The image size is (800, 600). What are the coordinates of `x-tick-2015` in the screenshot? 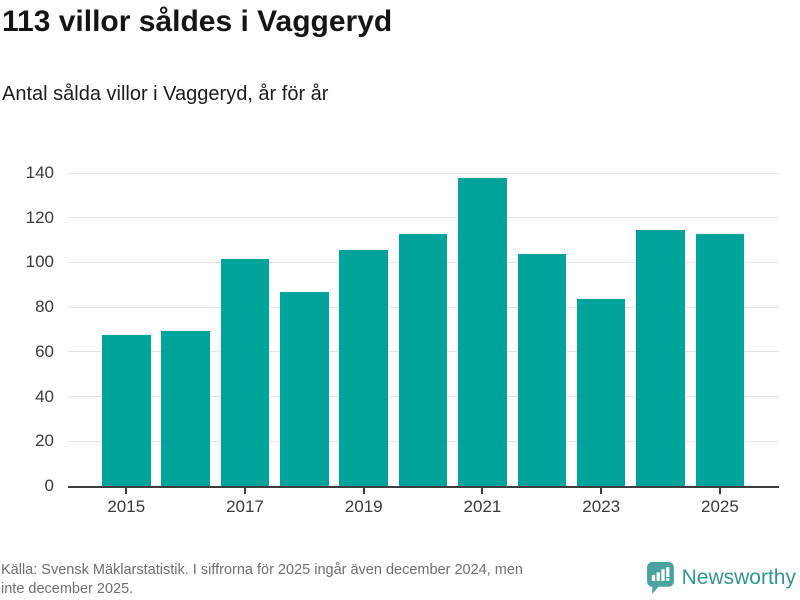 It's located at (126, 491).